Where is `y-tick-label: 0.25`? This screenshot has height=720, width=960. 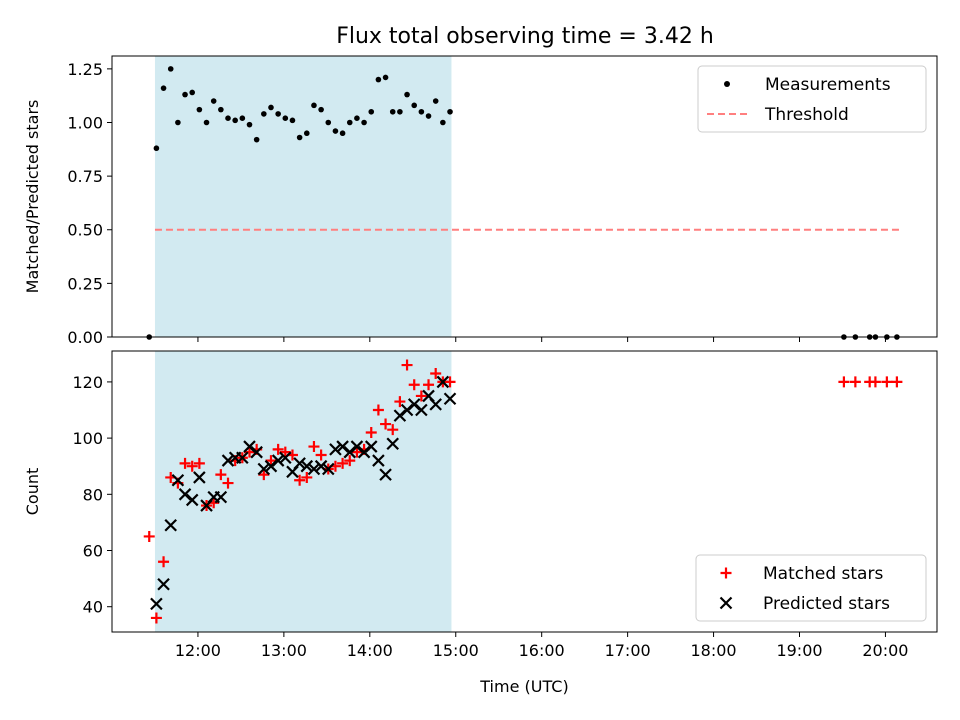 y-tick-label: 0.25 is located at coordinates (85, 283).